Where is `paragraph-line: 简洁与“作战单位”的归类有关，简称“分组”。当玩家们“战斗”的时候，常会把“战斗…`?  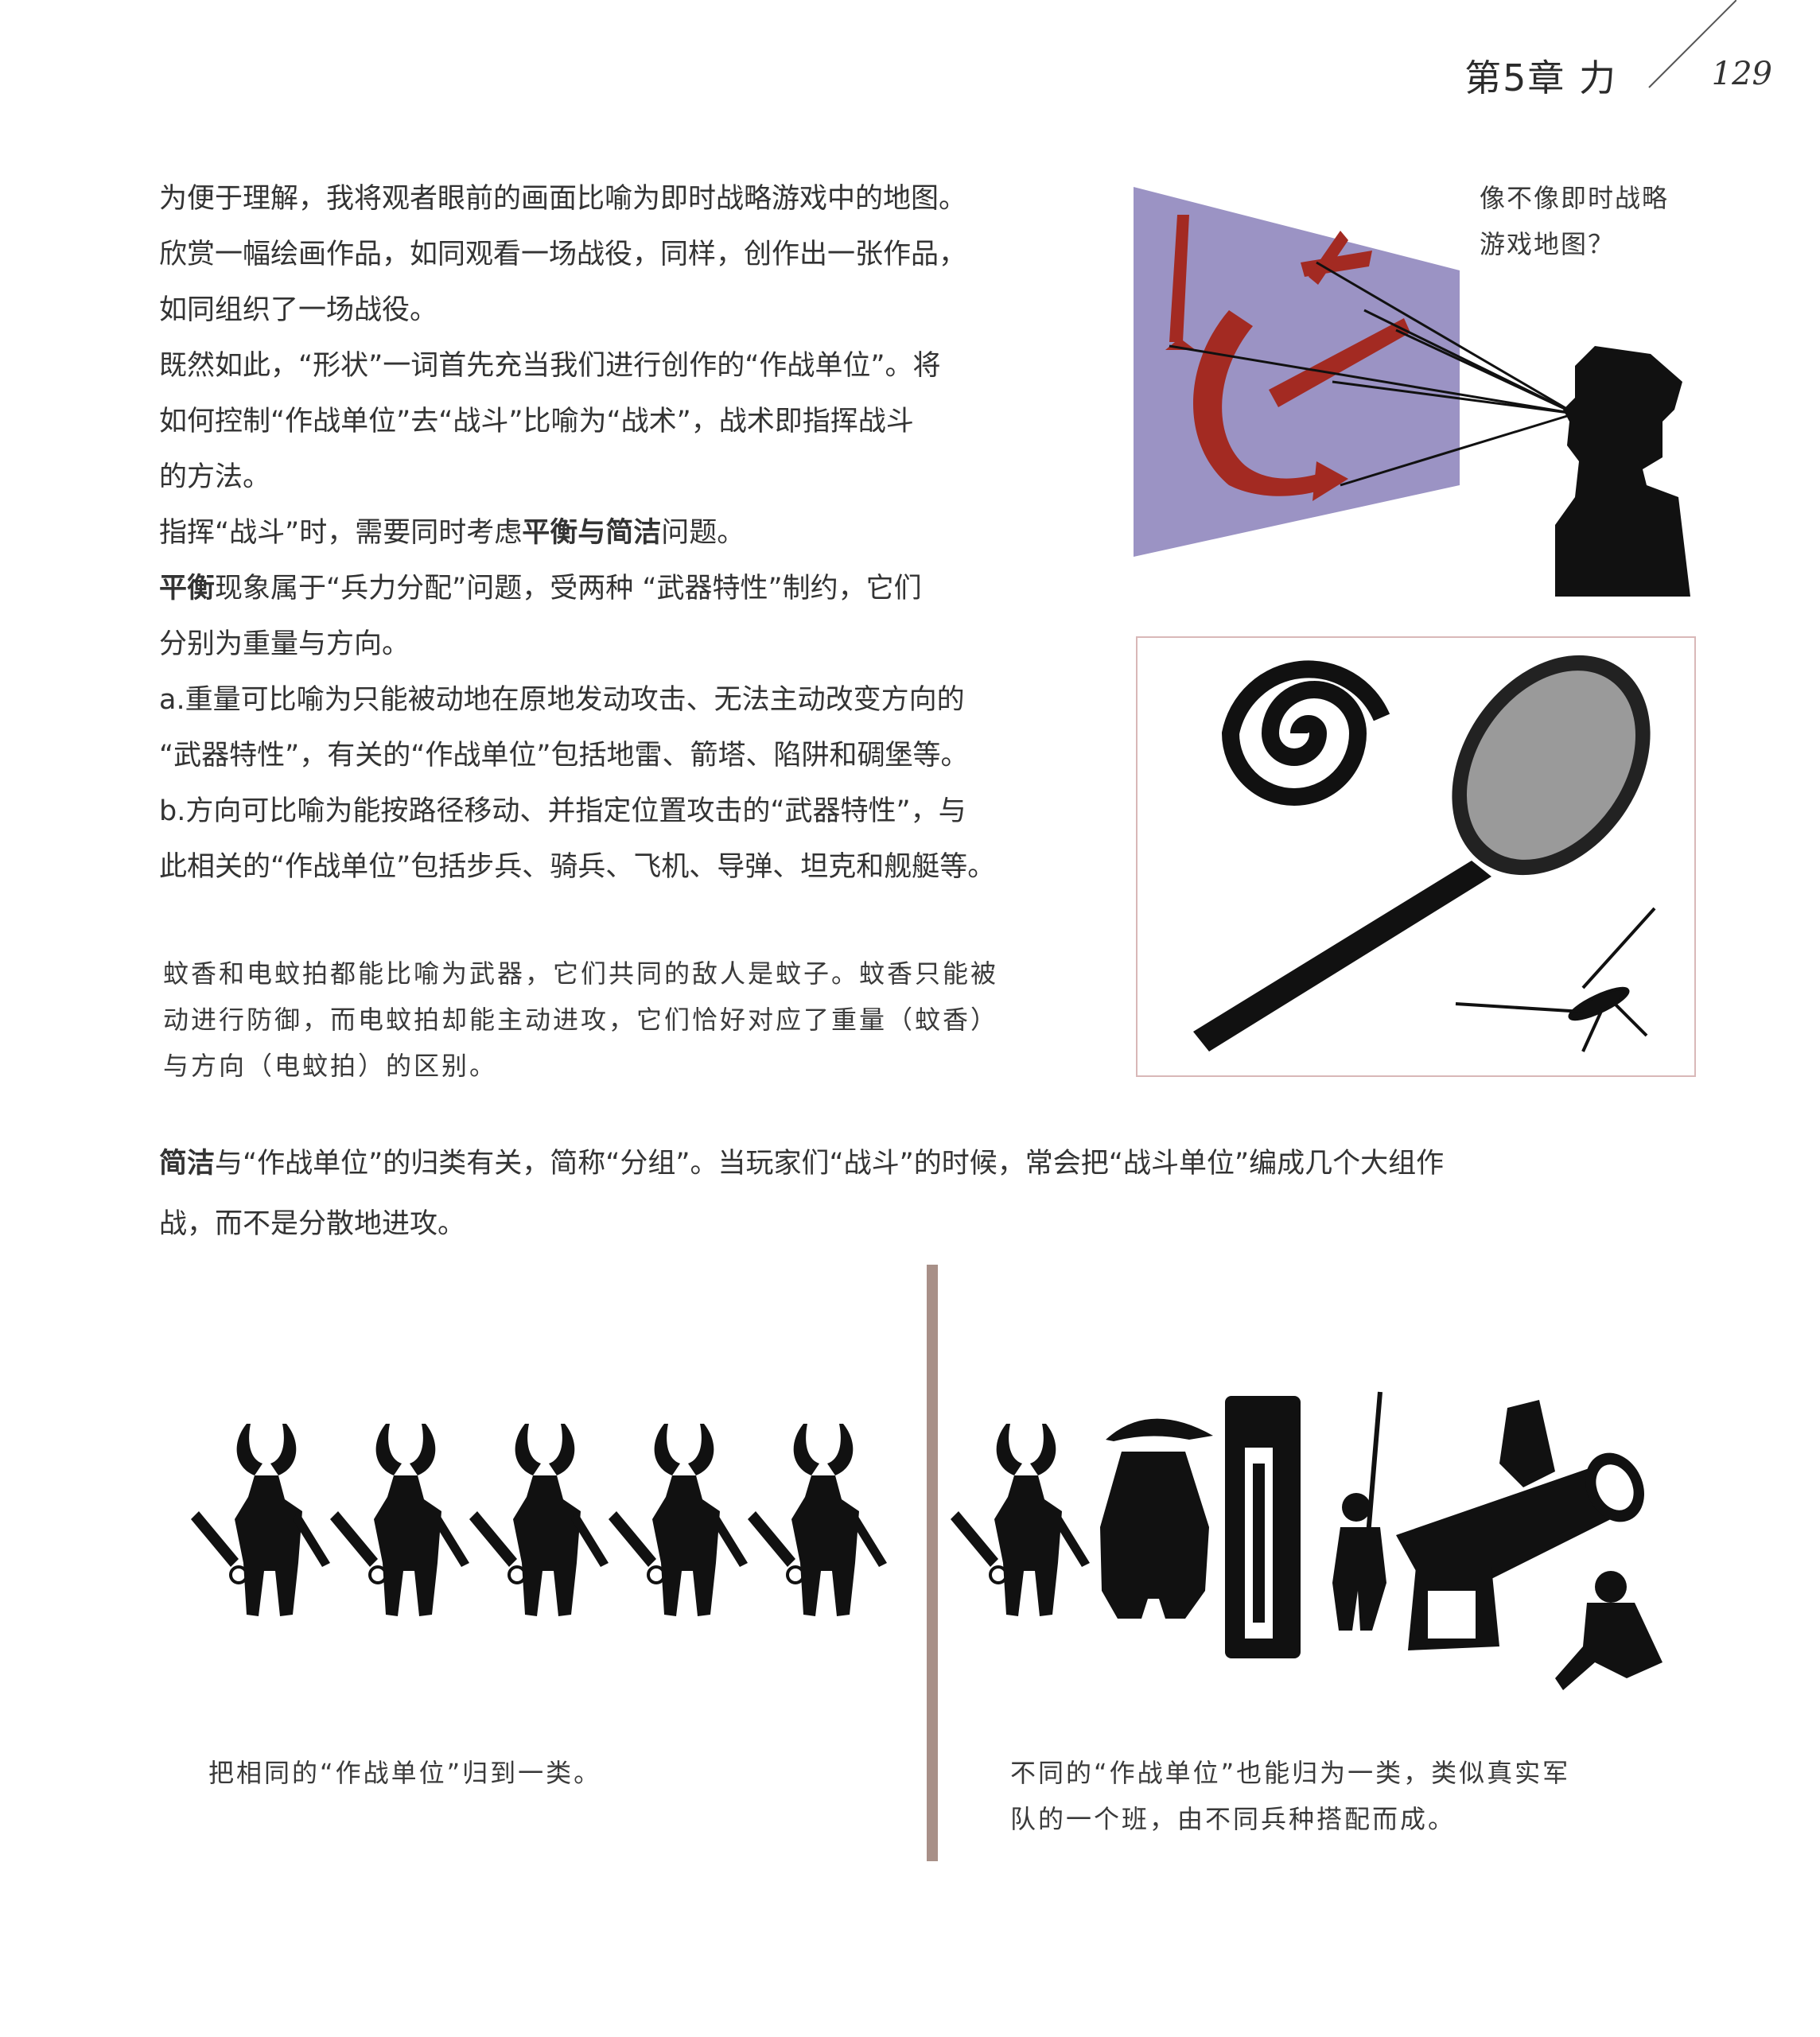
paragraph-line: 简洁与“作战单位”的归类有关，简称“分组”。当玩家们“战斗”的时候，常会把“战斗… is located at coordinates (802, 1164).